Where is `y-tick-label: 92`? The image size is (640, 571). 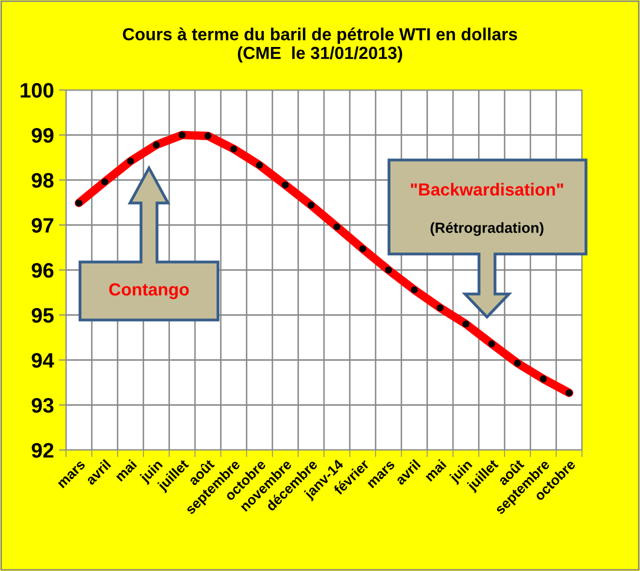
y-tick-label: 92 is located at coordinates (43, 450).